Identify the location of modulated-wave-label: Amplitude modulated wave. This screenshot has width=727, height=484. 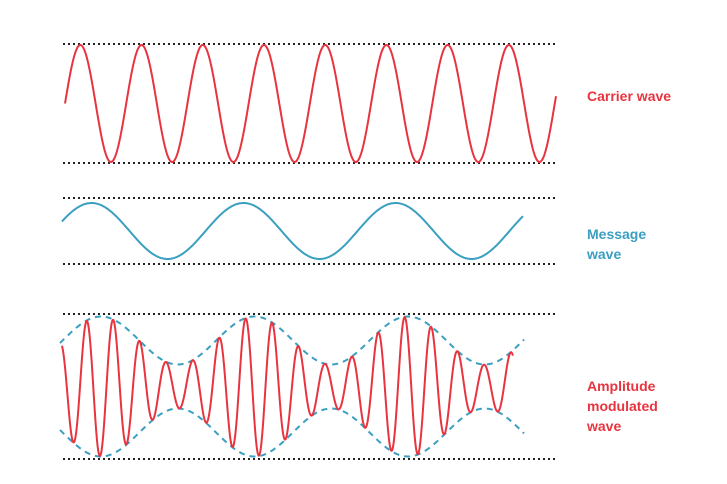
(622, 406).